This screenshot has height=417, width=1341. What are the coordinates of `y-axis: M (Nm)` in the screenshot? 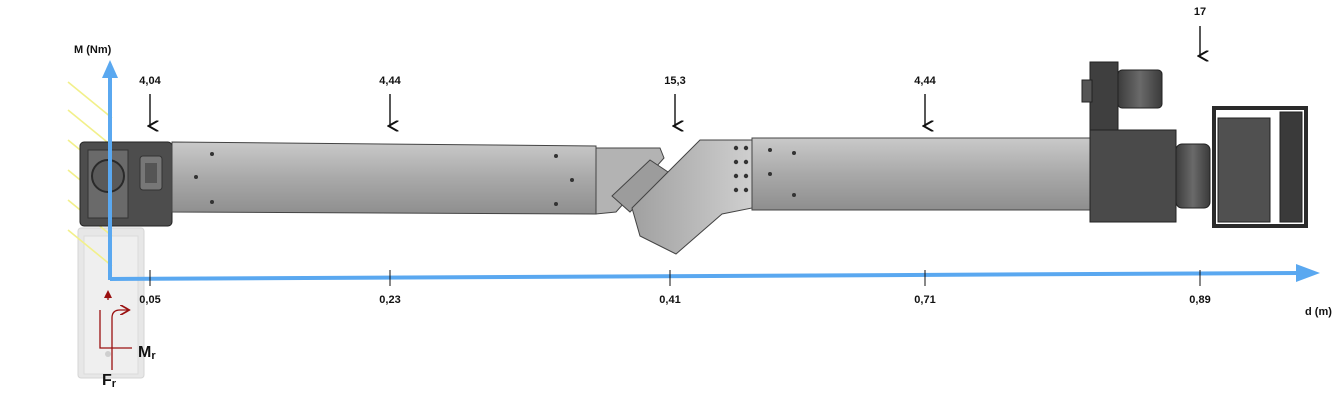 It's located at (96, 162).